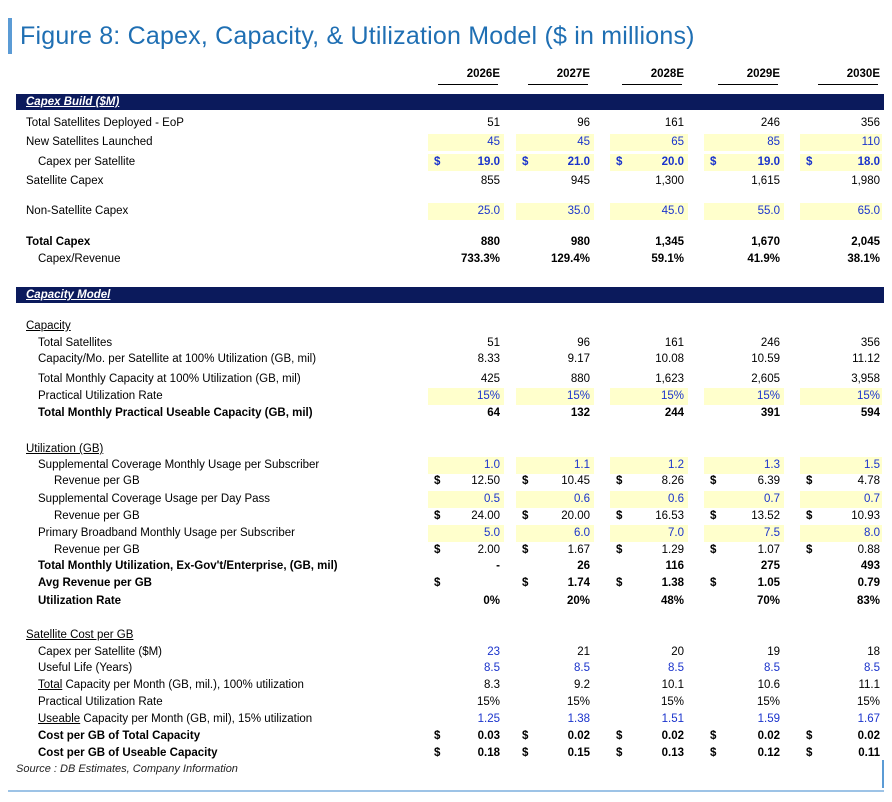 The width and height of the screenshot is (892, 802). Describe the element at coordinates (493, 343) in the screenshot. I see `value-2026e: 51` at that location.